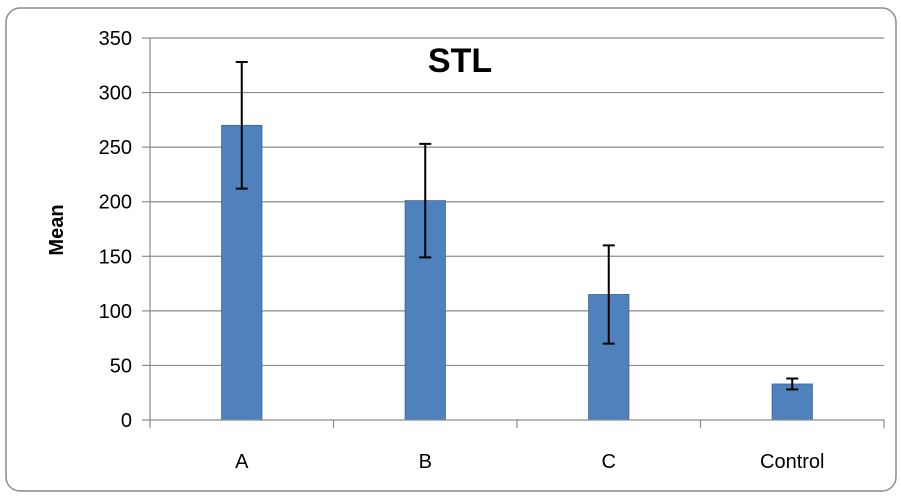 Image resolution: width=901 pixels, height=500 pixels. Describe the element at coordinates (115, 230) in the screenshot. I see `y-tick-labels: 0 50 100 150 200 250 300 350` at that location.